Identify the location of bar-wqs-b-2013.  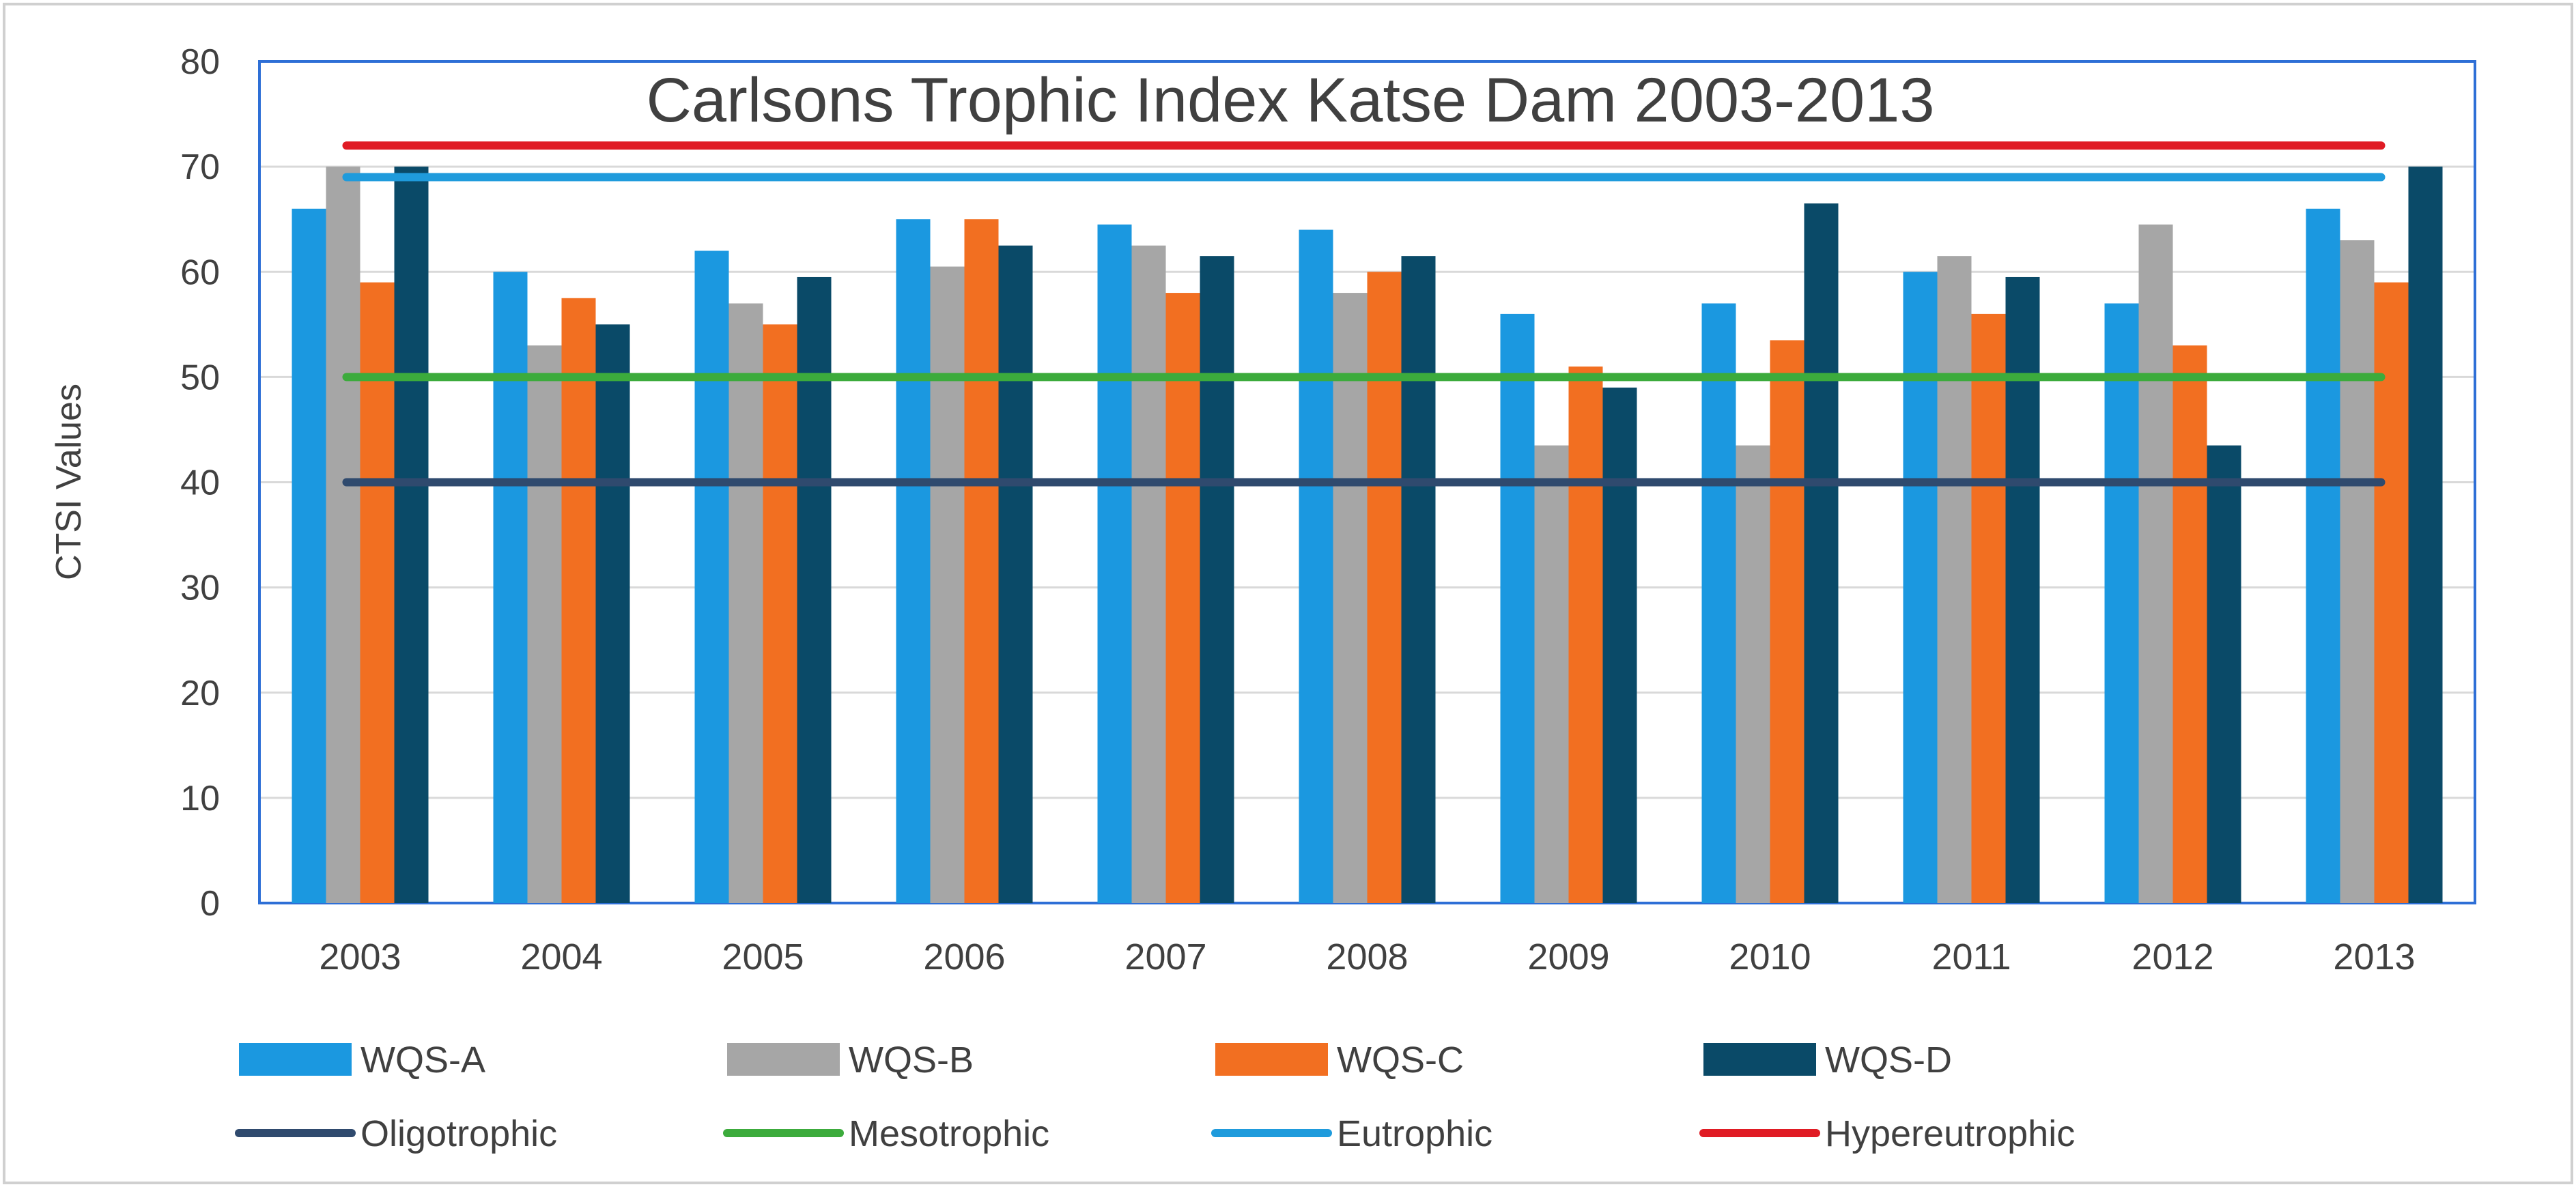
(2357, 571).